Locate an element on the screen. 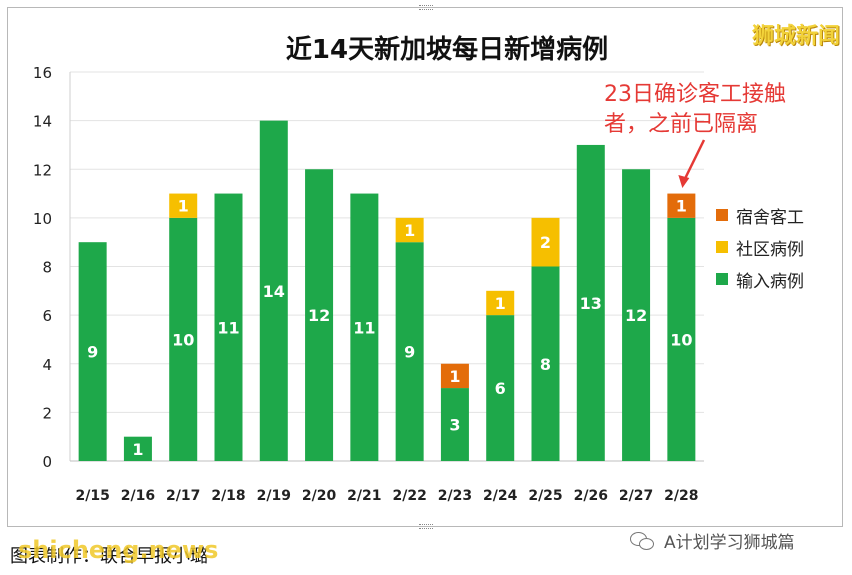  x-tick-label: 2/15 is located at coordinates (92, 496).